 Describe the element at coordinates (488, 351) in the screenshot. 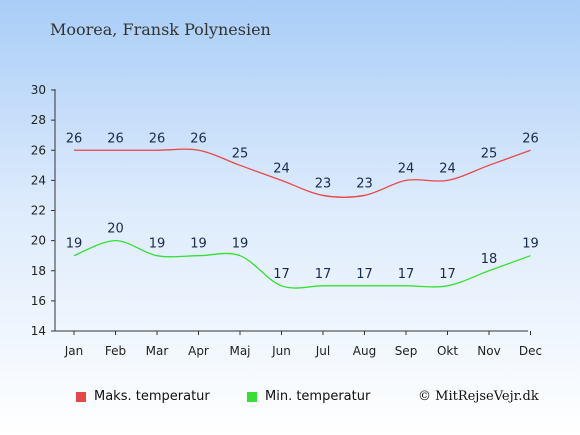

I see `x-tick-label: Nov` at that location.